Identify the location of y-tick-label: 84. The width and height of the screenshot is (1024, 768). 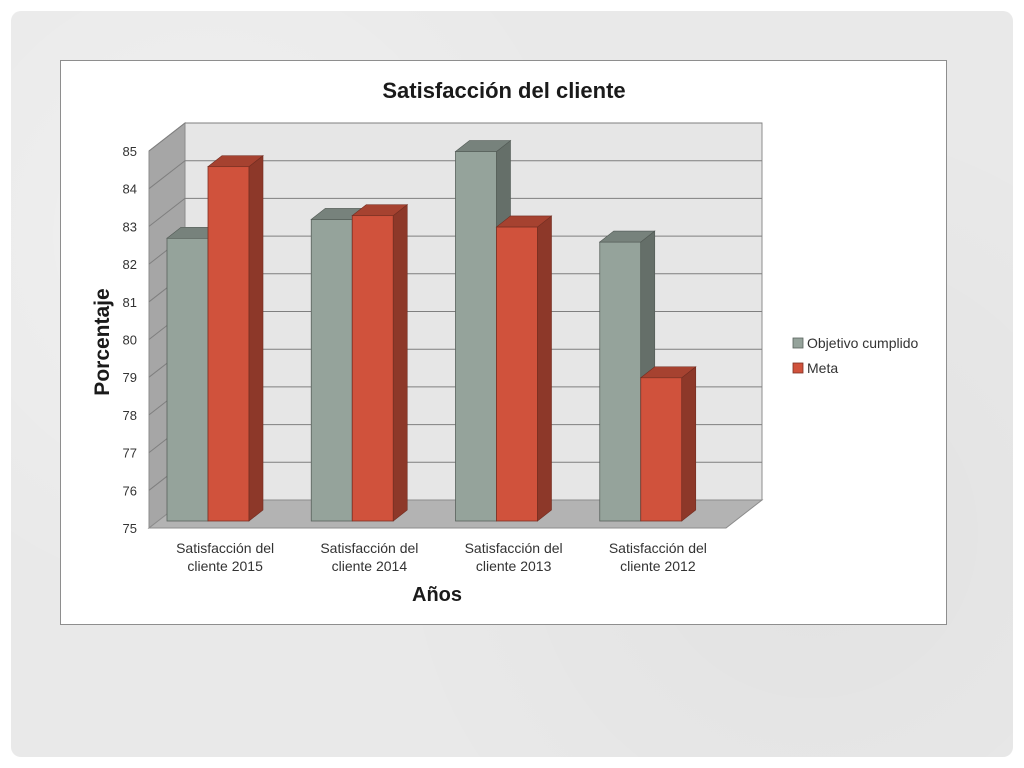
(130, 189).